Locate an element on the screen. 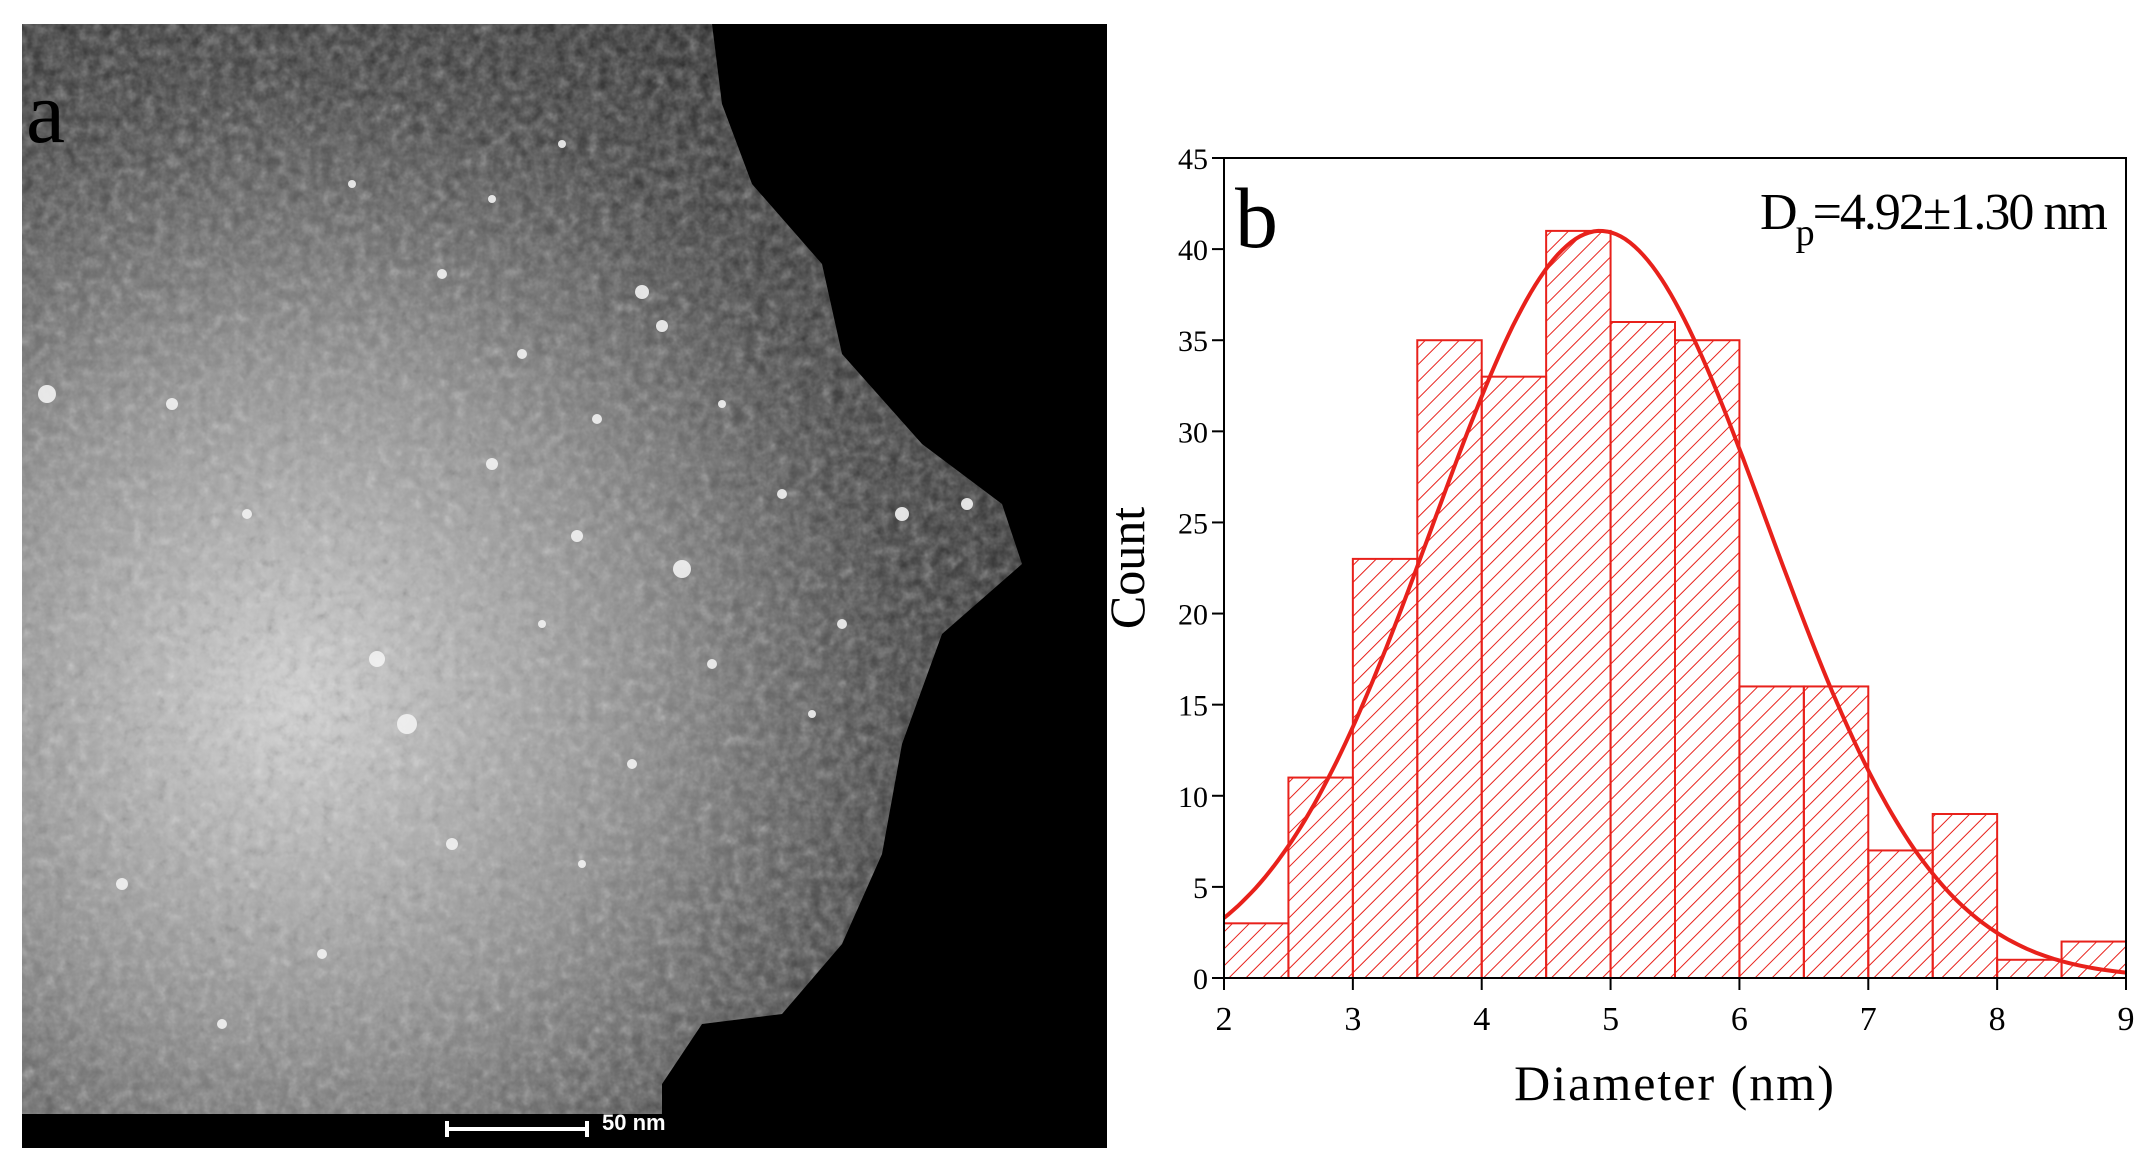 This screenshot has height=1165, width=2146. y-tick-label: 35 is located at coordinates (1193, 341).